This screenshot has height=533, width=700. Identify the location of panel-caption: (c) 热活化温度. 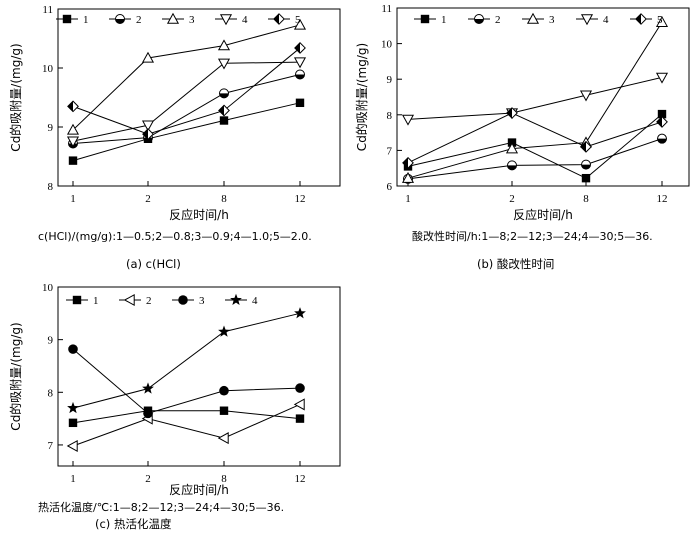
(133, 524).